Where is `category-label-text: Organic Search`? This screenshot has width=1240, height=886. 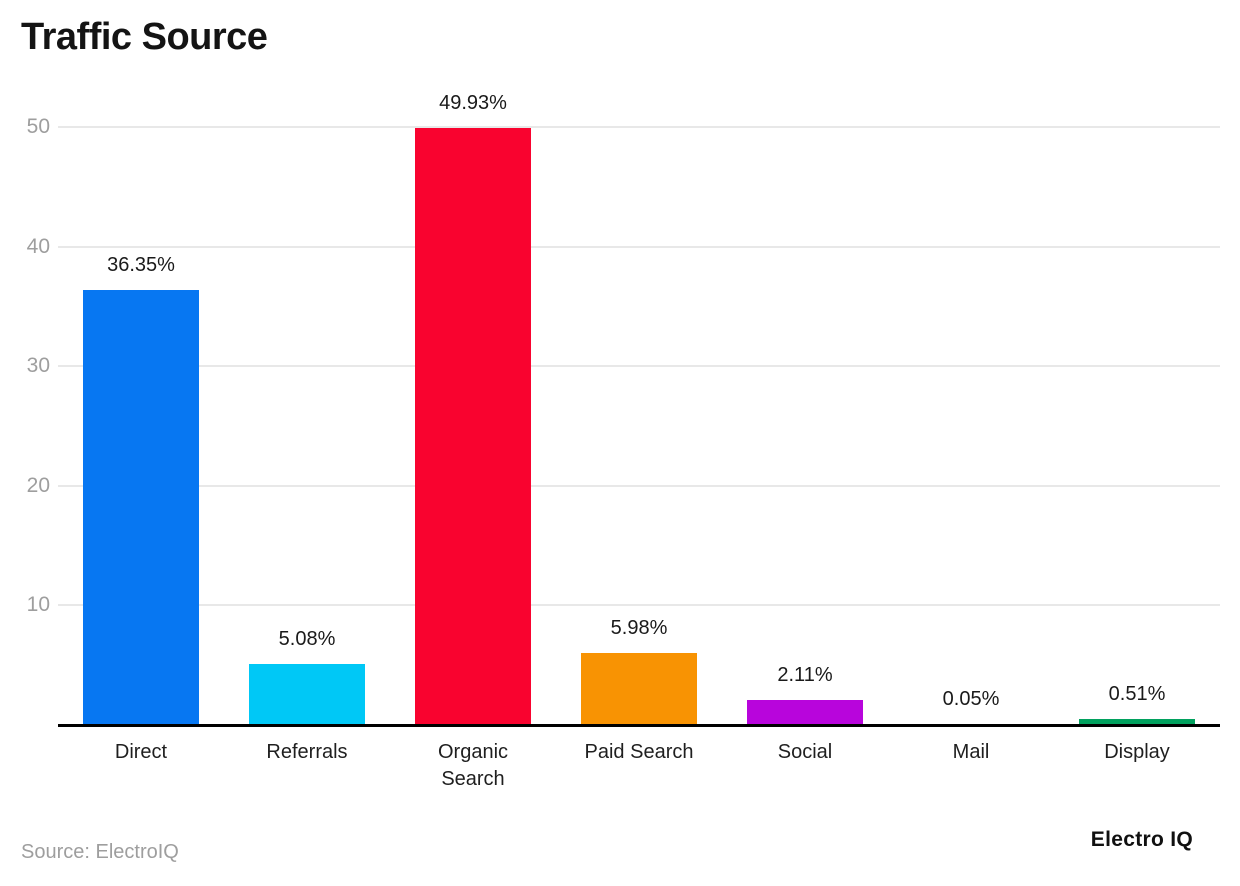 category-label-text: Organic Search is located at coordinates (473, 765).